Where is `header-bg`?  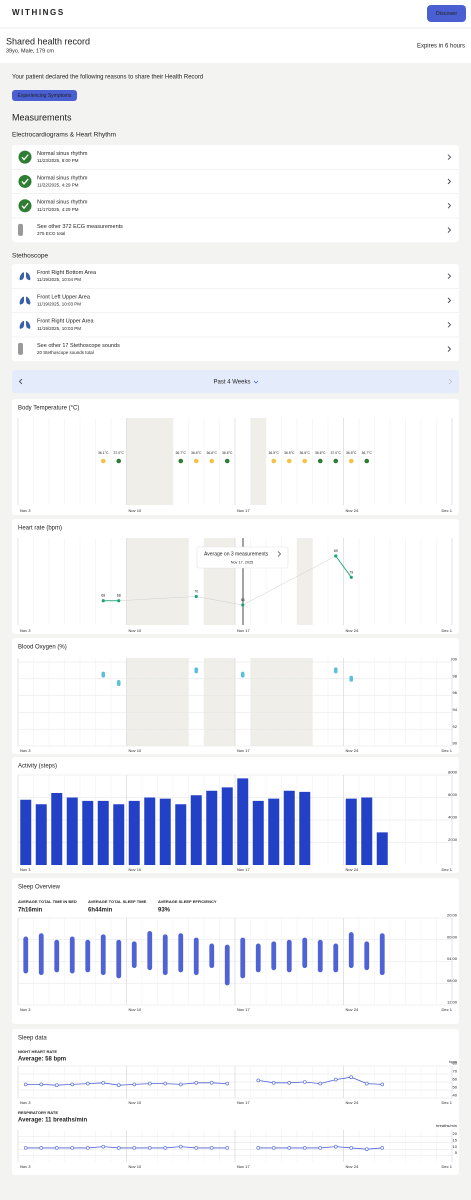 header-bg is located at coordinates (235, 31).